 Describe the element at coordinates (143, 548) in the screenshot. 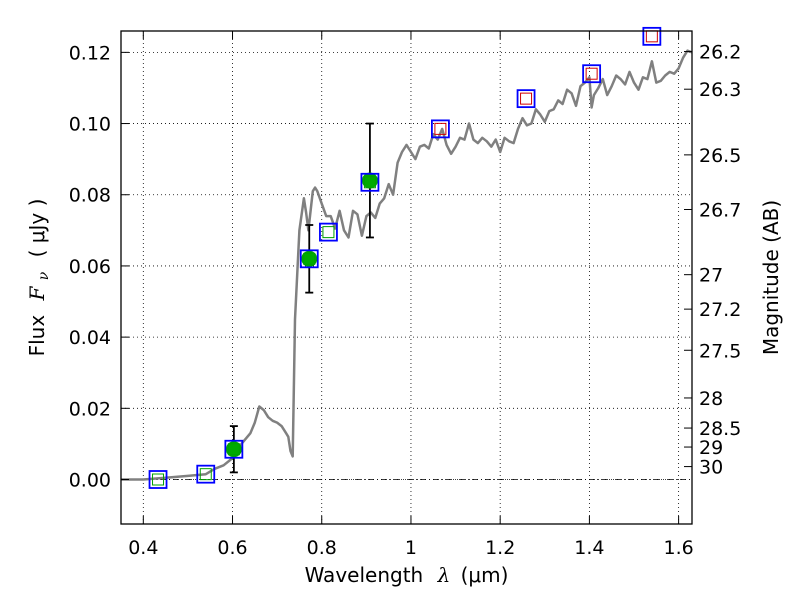

I see `x-tick-label: 0.4` at that location.